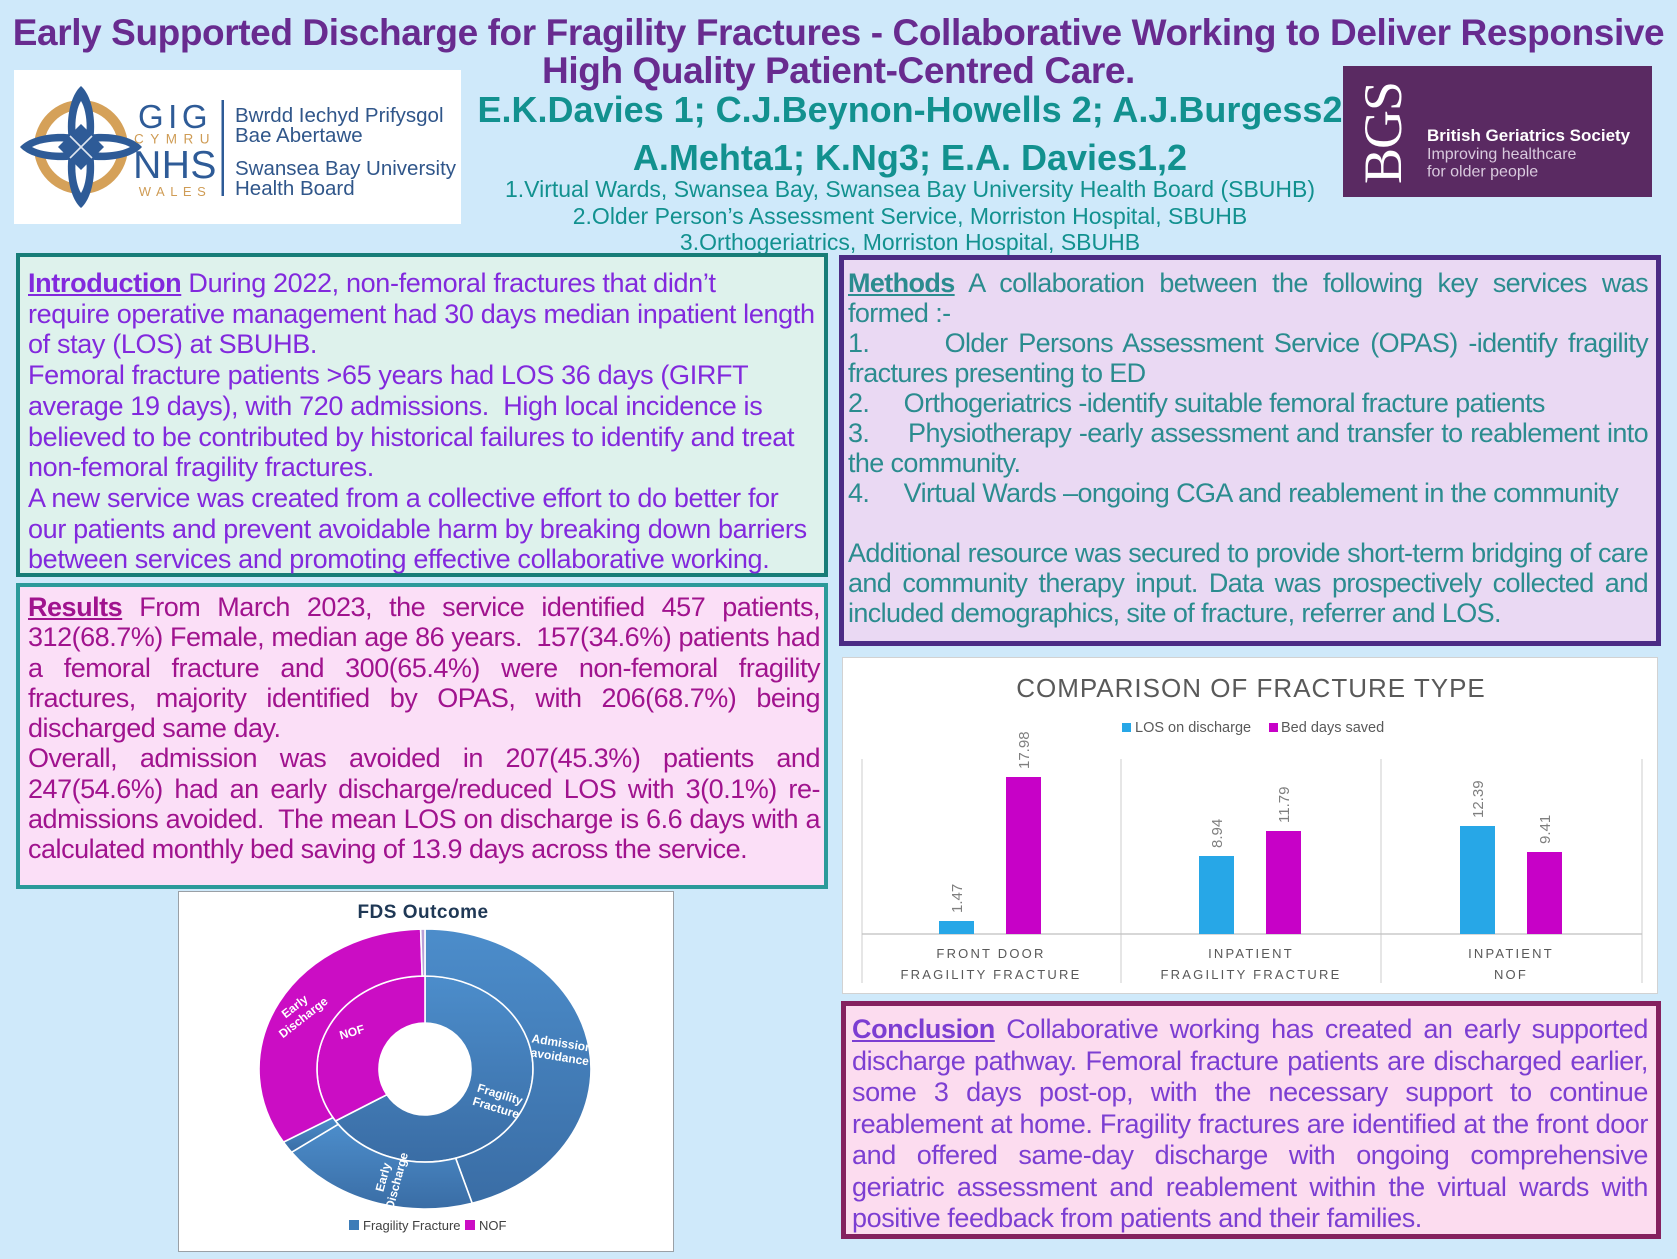  What do you see at coordinates (175, 116) in the screenshot?
I see `svg-text: GIG` at bounding box center [175, 116].